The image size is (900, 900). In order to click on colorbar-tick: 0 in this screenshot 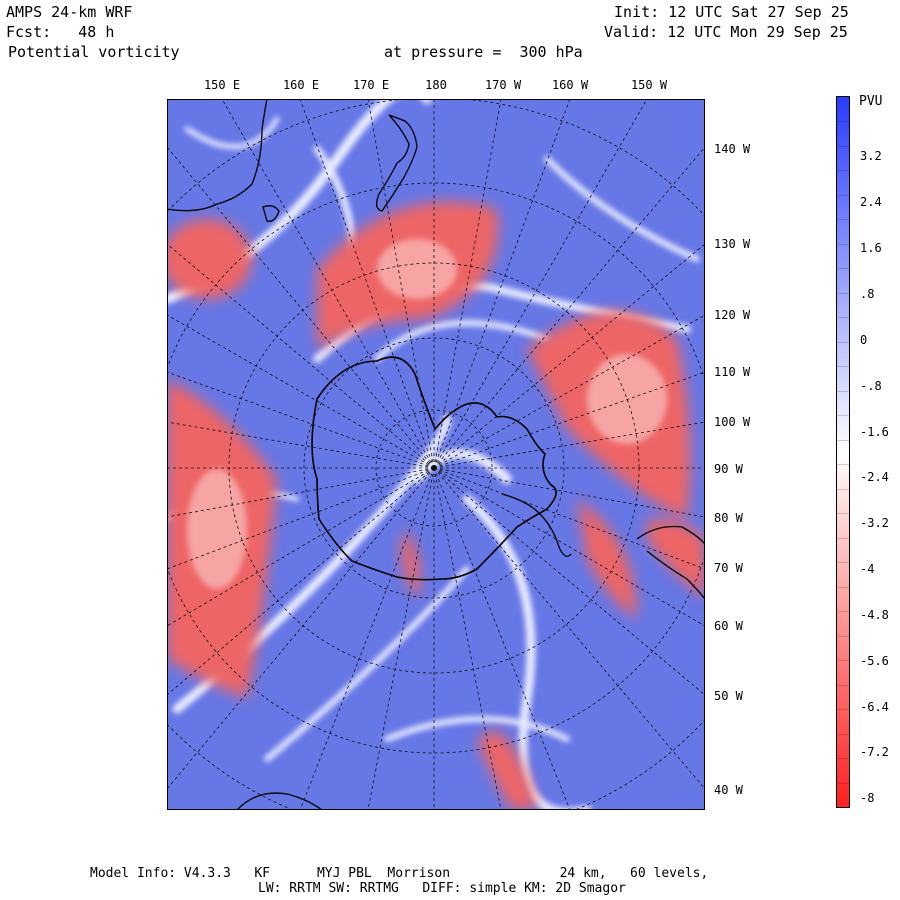, I will do `click(864, 340)`.